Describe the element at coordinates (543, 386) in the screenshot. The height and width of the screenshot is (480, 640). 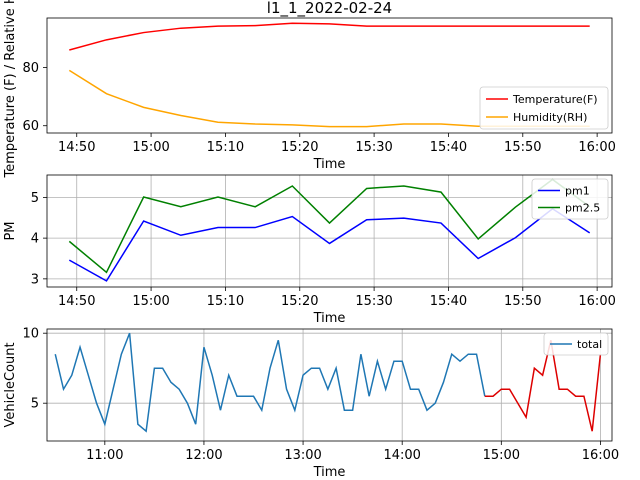
I see `series-line-highlight` at that location.